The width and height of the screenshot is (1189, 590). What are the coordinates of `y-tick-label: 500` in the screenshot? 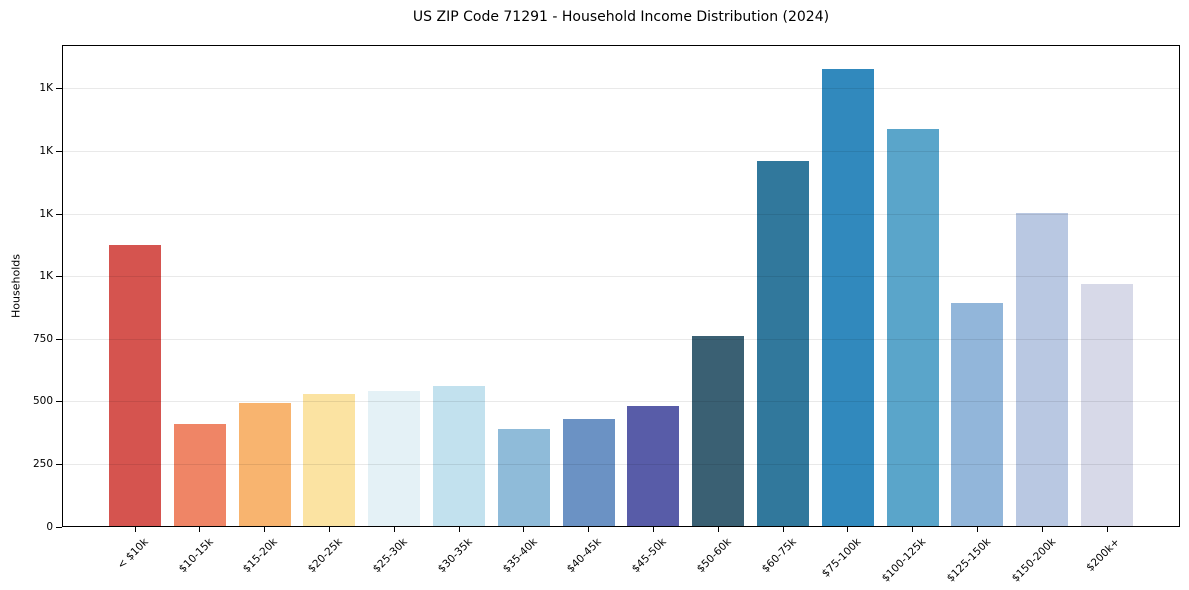 It's located at (42, 401).